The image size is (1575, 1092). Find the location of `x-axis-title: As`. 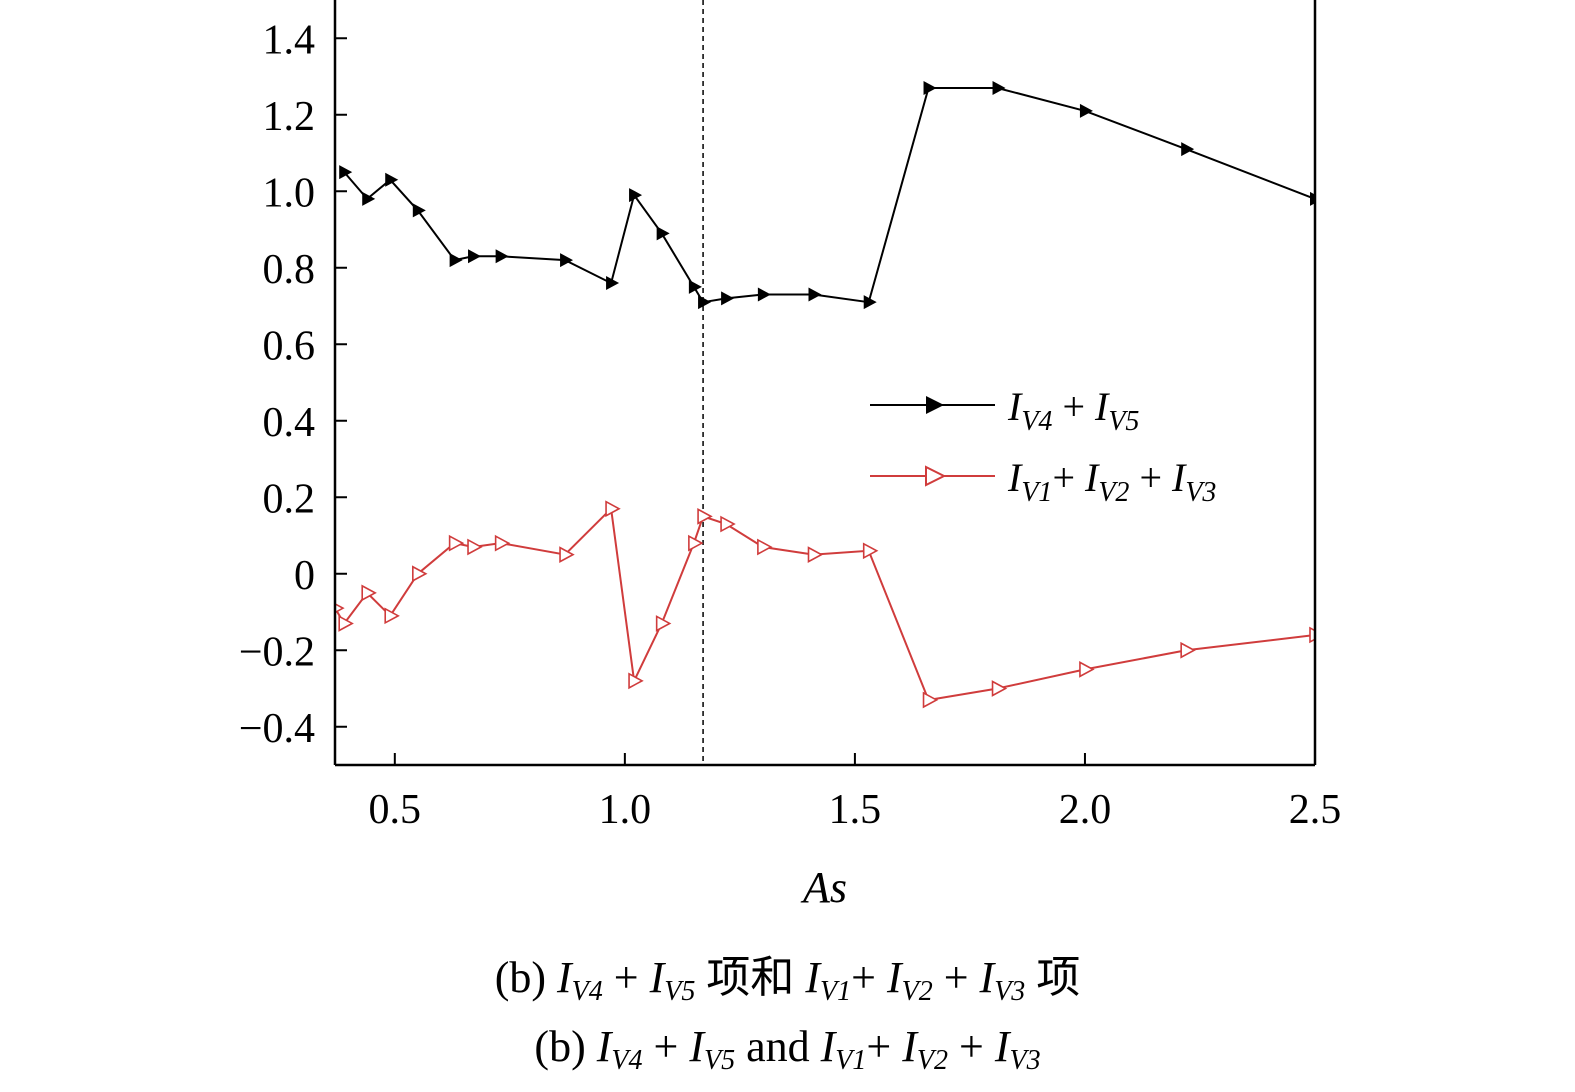

x-axis-title: As is located at coordinates (823, 887).